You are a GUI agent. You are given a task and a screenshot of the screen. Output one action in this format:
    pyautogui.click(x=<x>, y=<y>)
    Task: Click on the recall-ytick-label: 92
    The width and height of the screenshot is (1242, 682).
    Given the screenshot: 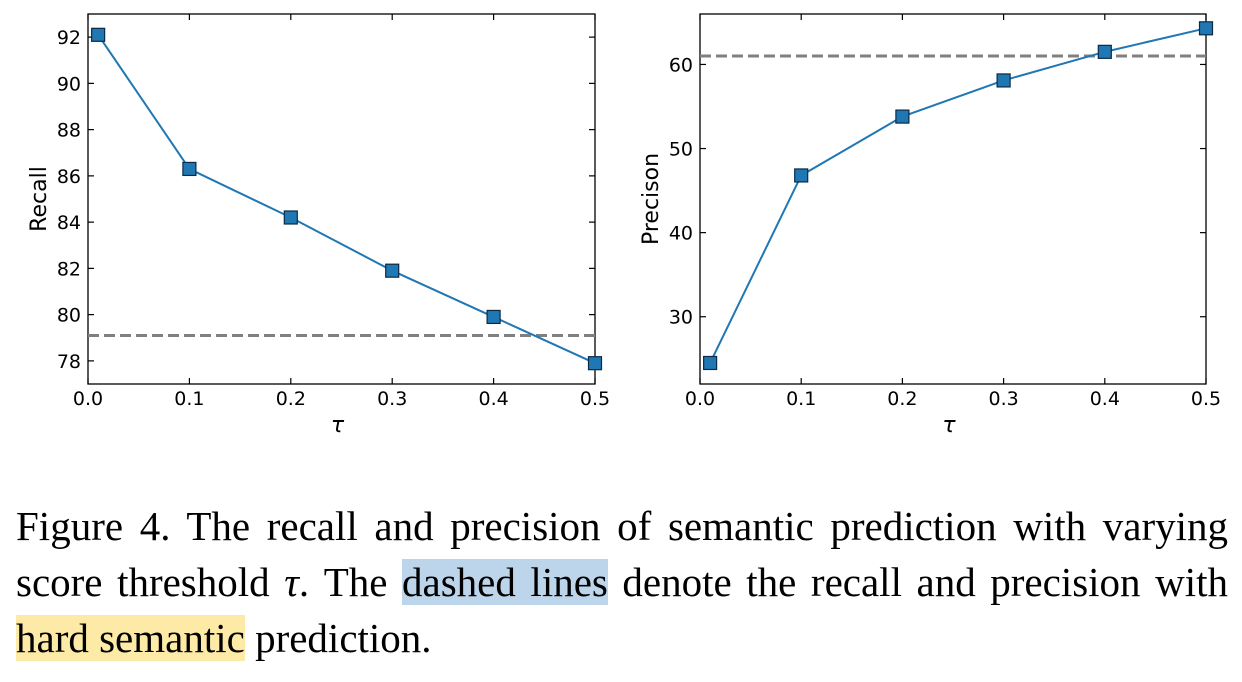 What is the action you would take?
    pyautogui.click(x=69, y=38)
    